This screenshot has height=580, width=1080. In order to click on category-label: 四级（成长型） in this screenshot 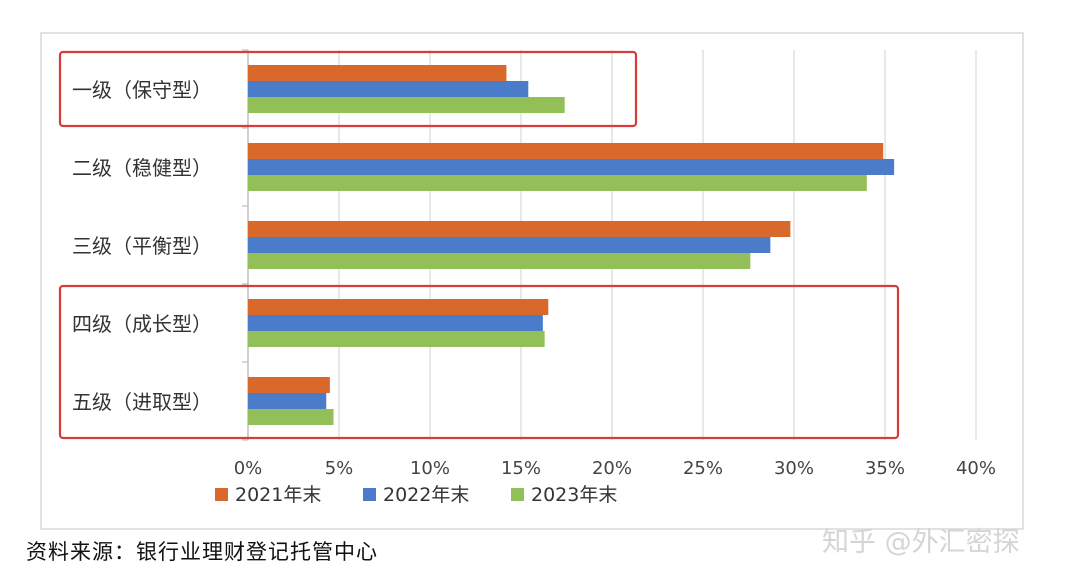, I will do `click(142, 324)`.